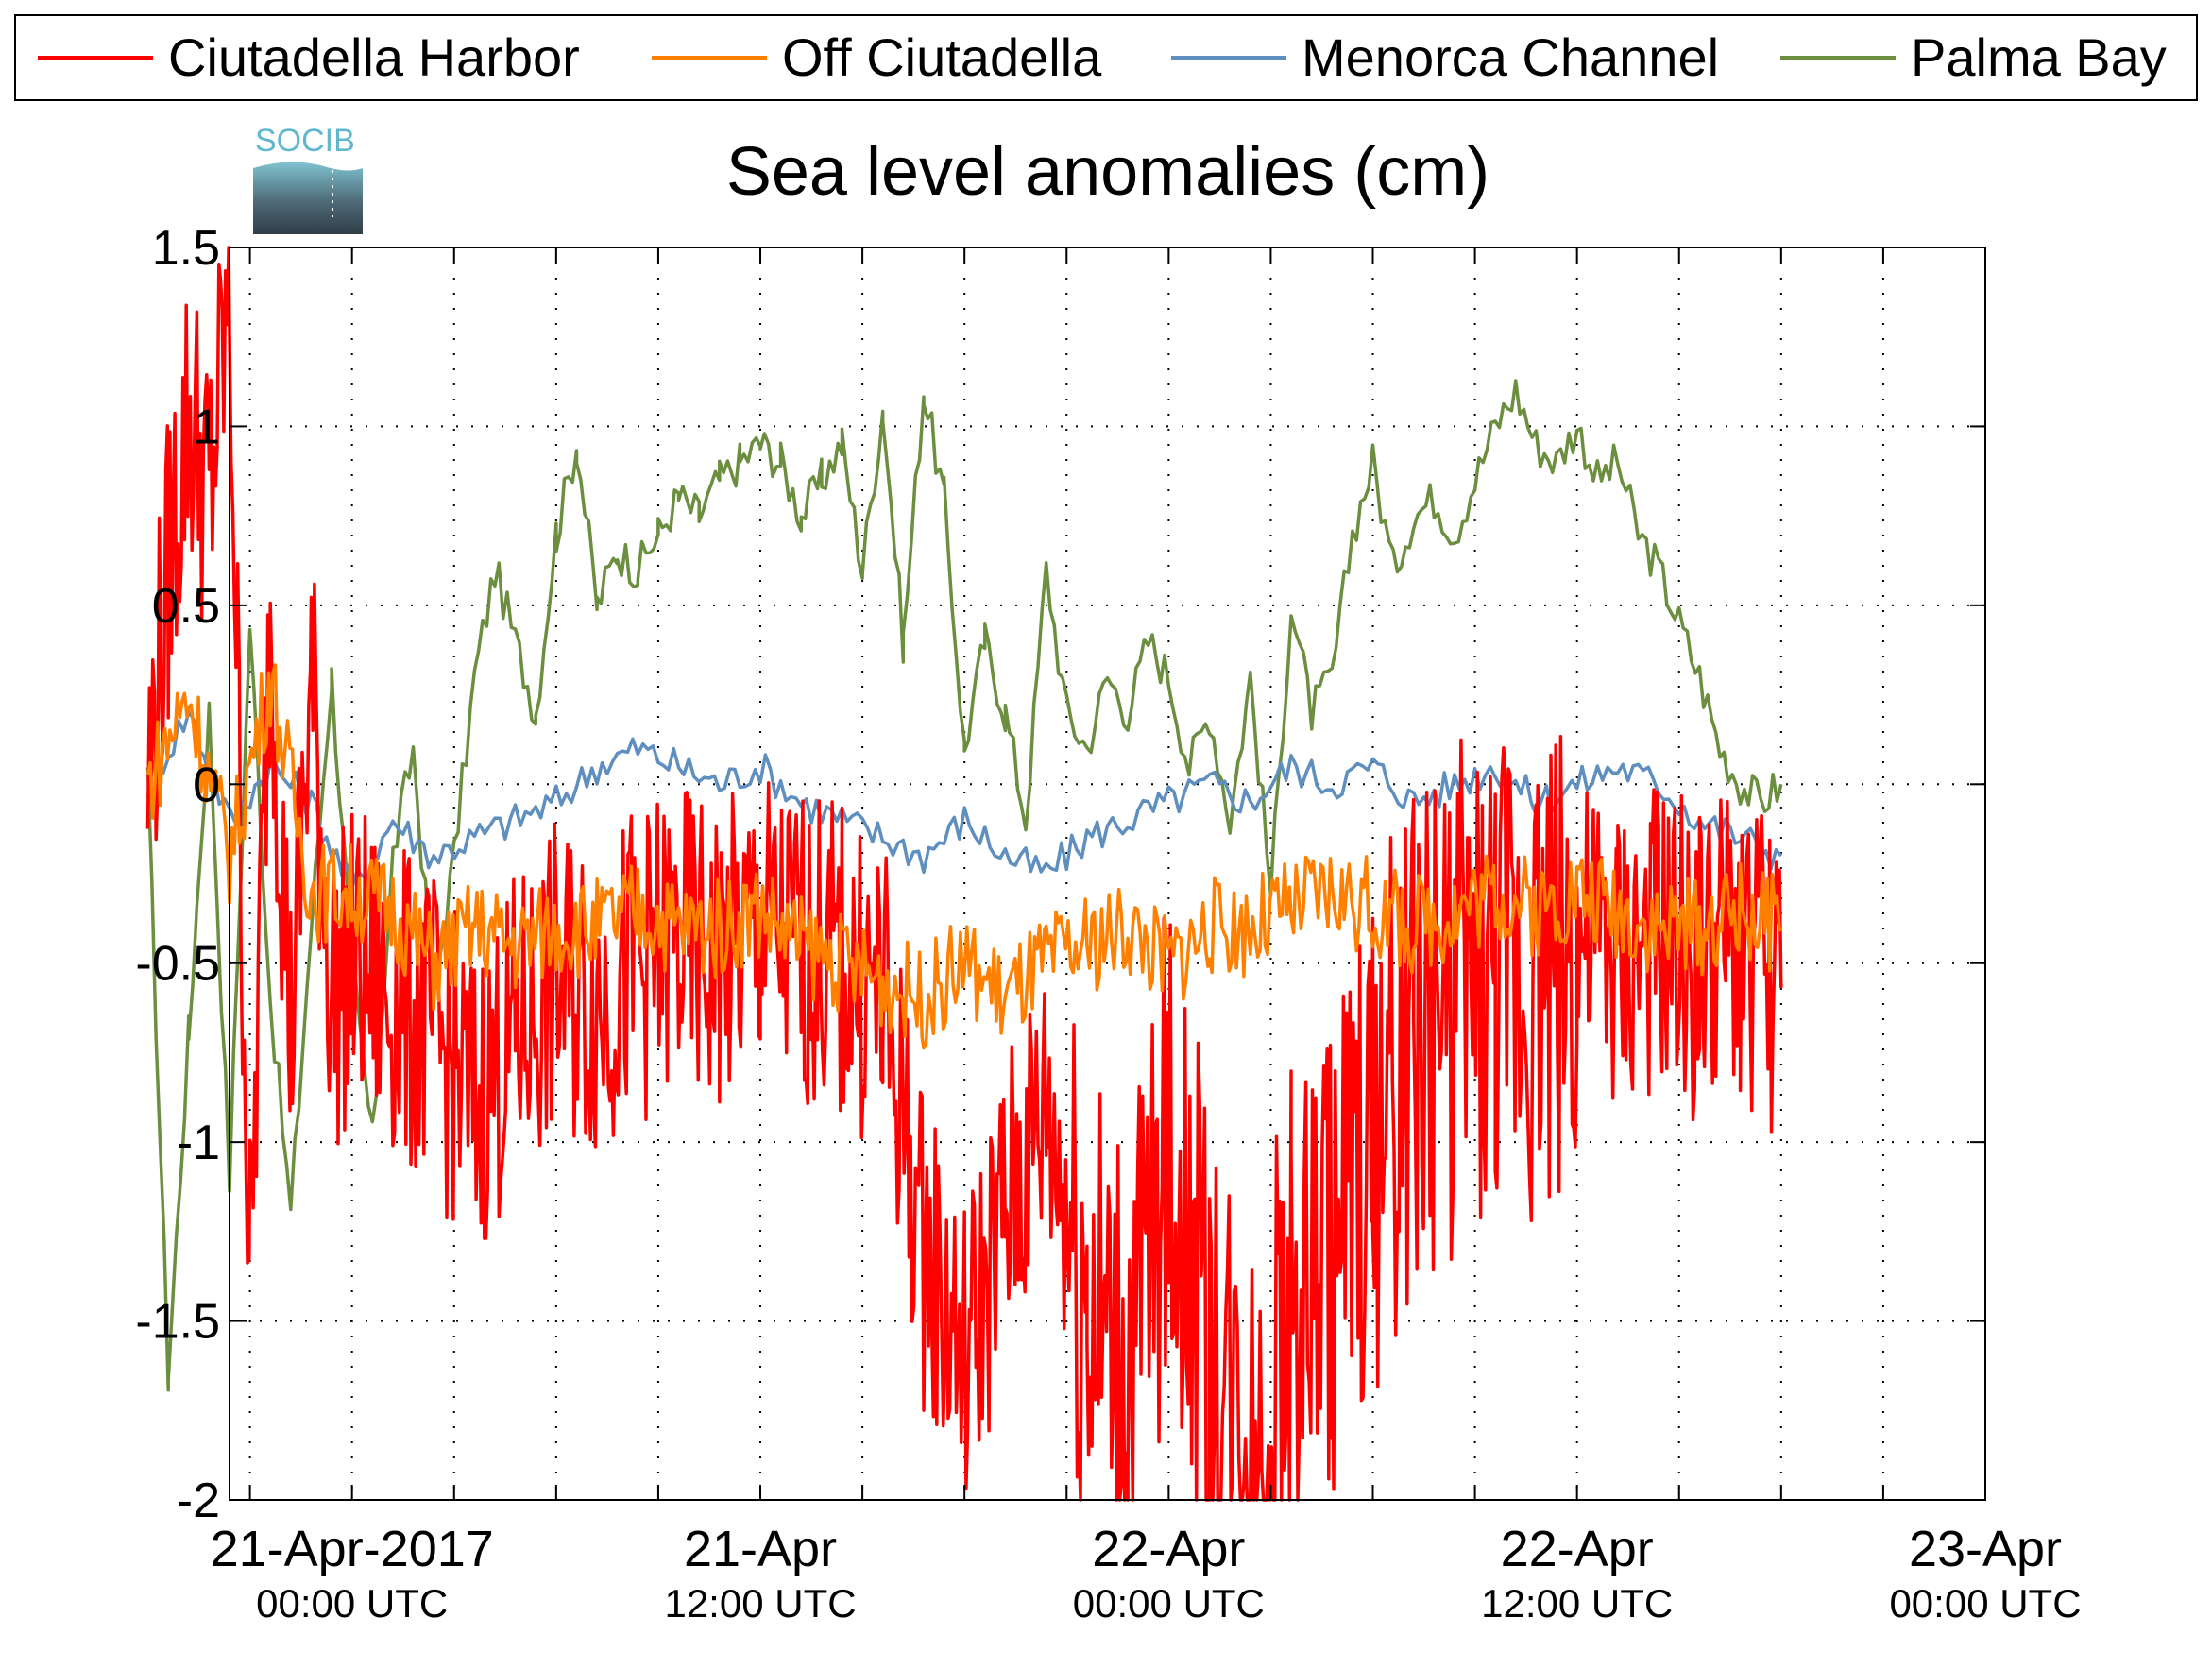 This screenshot has height=1669, width=2212. What do you see at coordinates (206, 785) in the screenshot?
I see `y-tick-label: 0` at bounding box center [206, 785].